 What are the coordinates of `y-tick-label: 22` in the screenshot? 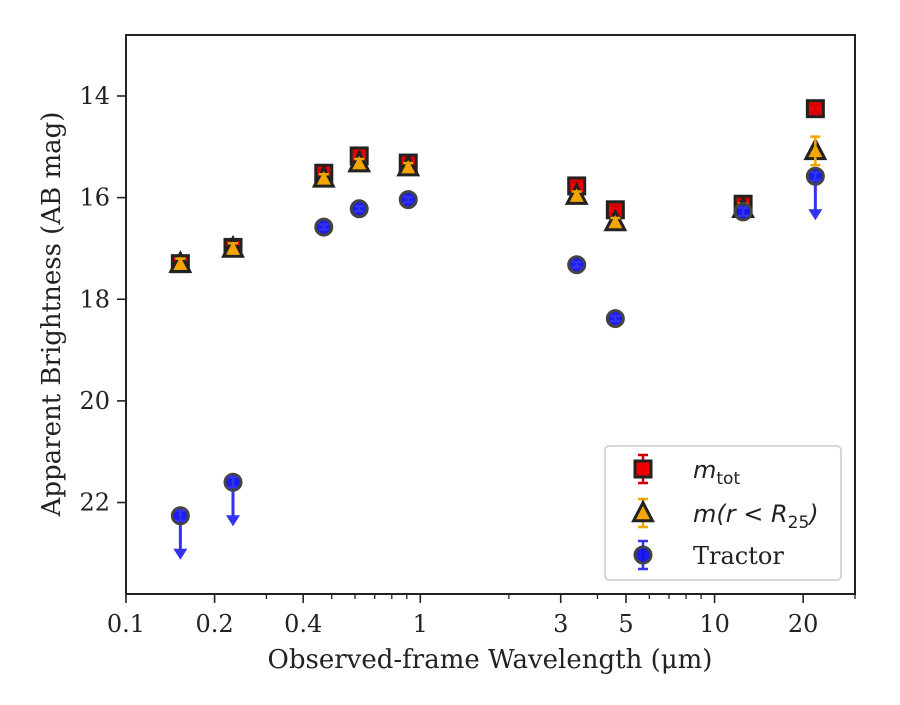 It's located at (94, 503).